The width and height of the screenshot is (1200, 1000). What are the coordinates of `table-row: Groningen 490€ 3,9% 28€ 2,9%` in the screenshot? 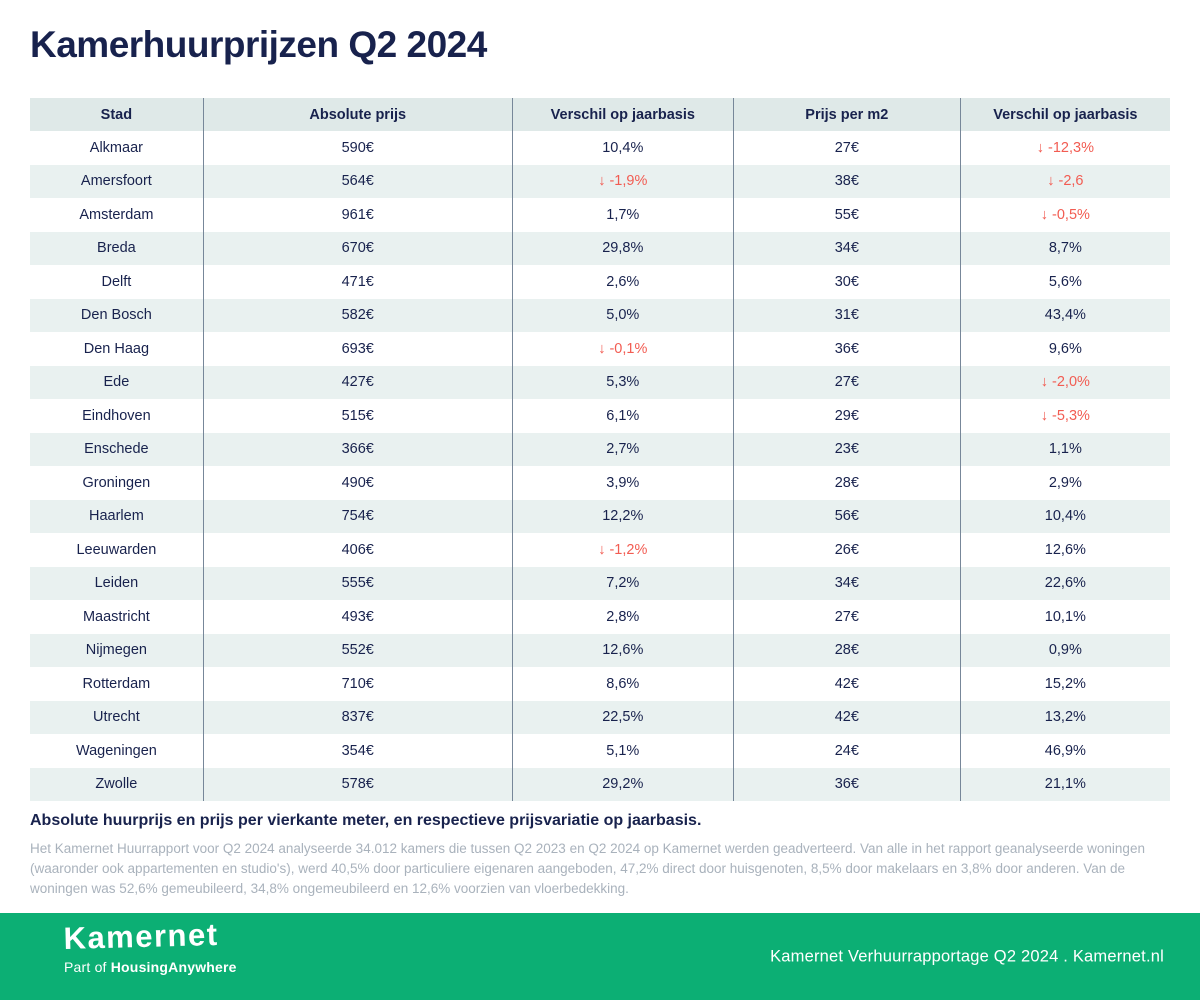 It's located at (600, 483).